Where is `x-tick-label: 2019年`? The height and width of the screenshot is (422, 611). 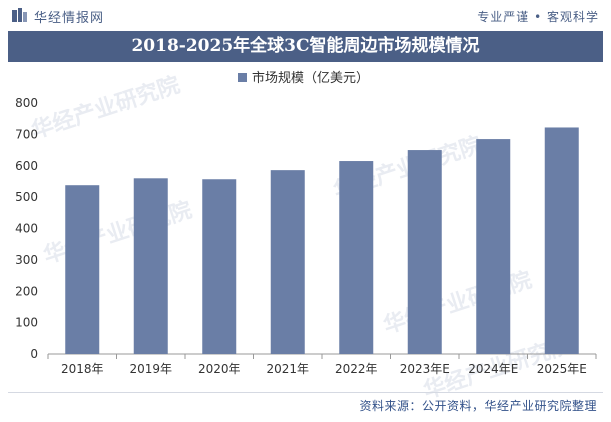
x-tick-label: 2019年 is located at coordinates (150, 369).